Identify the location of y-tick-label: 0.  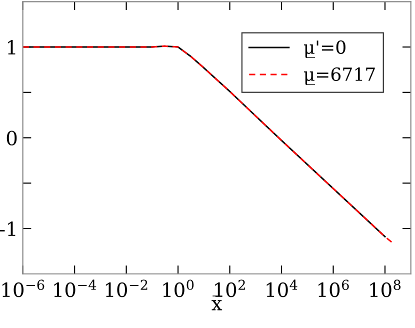
(11, 138).